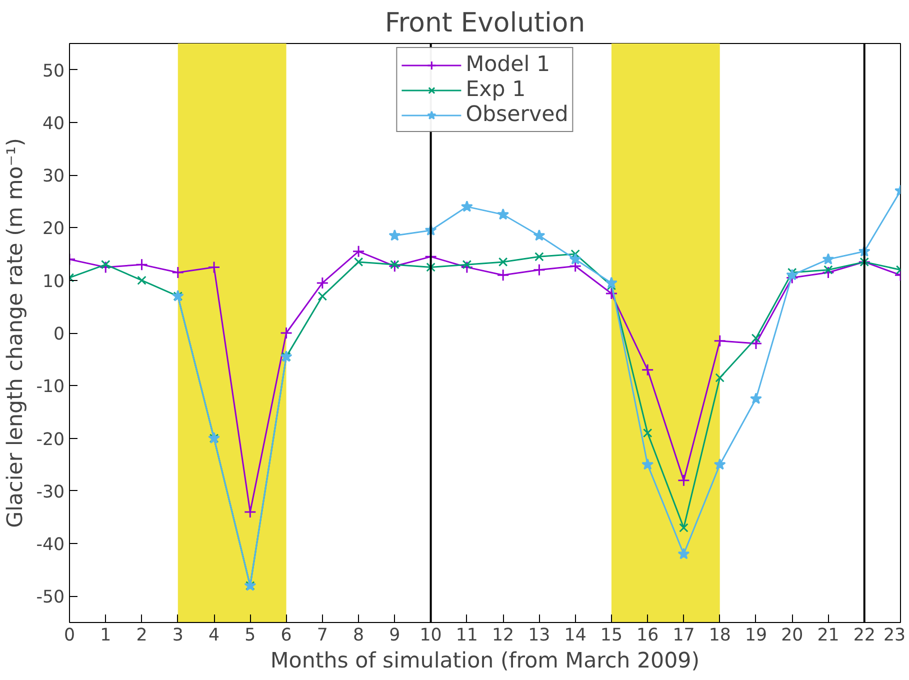  Describe the element at coordinates (467, 636) in the screenshot. I see `x-tick-label: 11` at that location.